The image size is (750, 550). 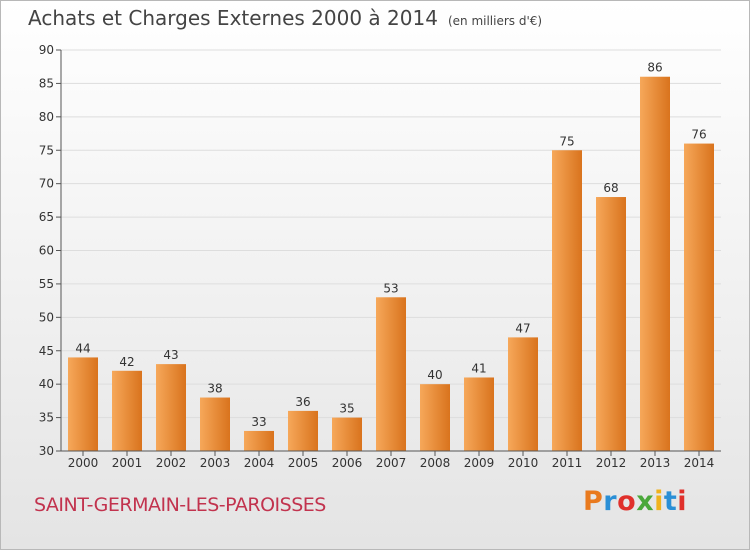 I want to click on data-label: 75, so click(x=566, y=141).